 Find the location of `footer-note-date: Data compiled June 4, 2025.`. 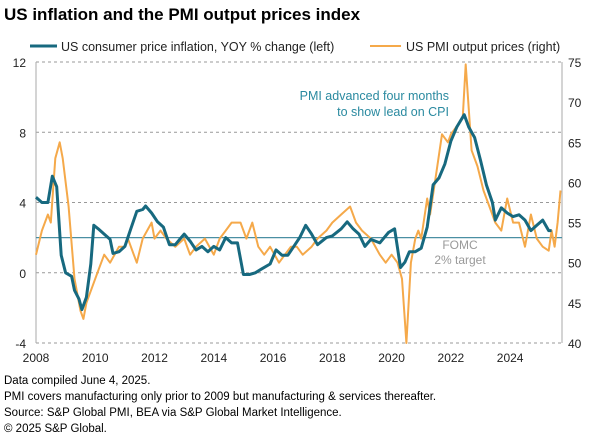

footer-note-date: Data compiled June 4, 2025. is located at coordinates (77, 381).